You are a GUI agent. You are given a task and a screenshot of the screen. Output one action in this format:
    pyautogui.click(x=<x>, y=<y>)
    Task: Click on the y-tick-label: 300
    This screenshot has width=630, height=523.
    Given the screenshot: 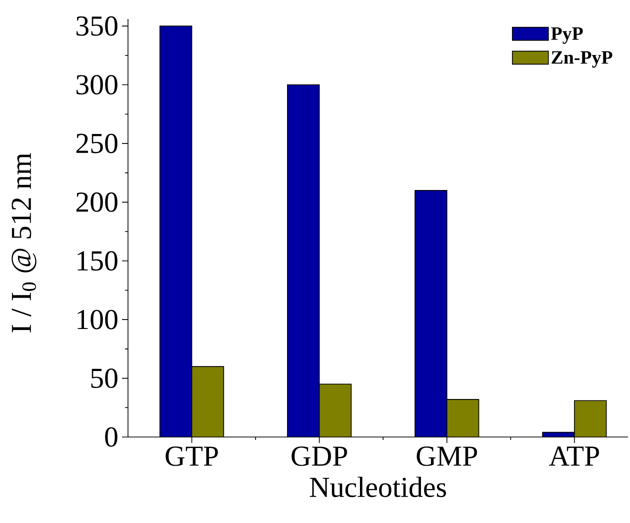 What is the action you would take?
    pyautogui.click(x=97, y=84)
    